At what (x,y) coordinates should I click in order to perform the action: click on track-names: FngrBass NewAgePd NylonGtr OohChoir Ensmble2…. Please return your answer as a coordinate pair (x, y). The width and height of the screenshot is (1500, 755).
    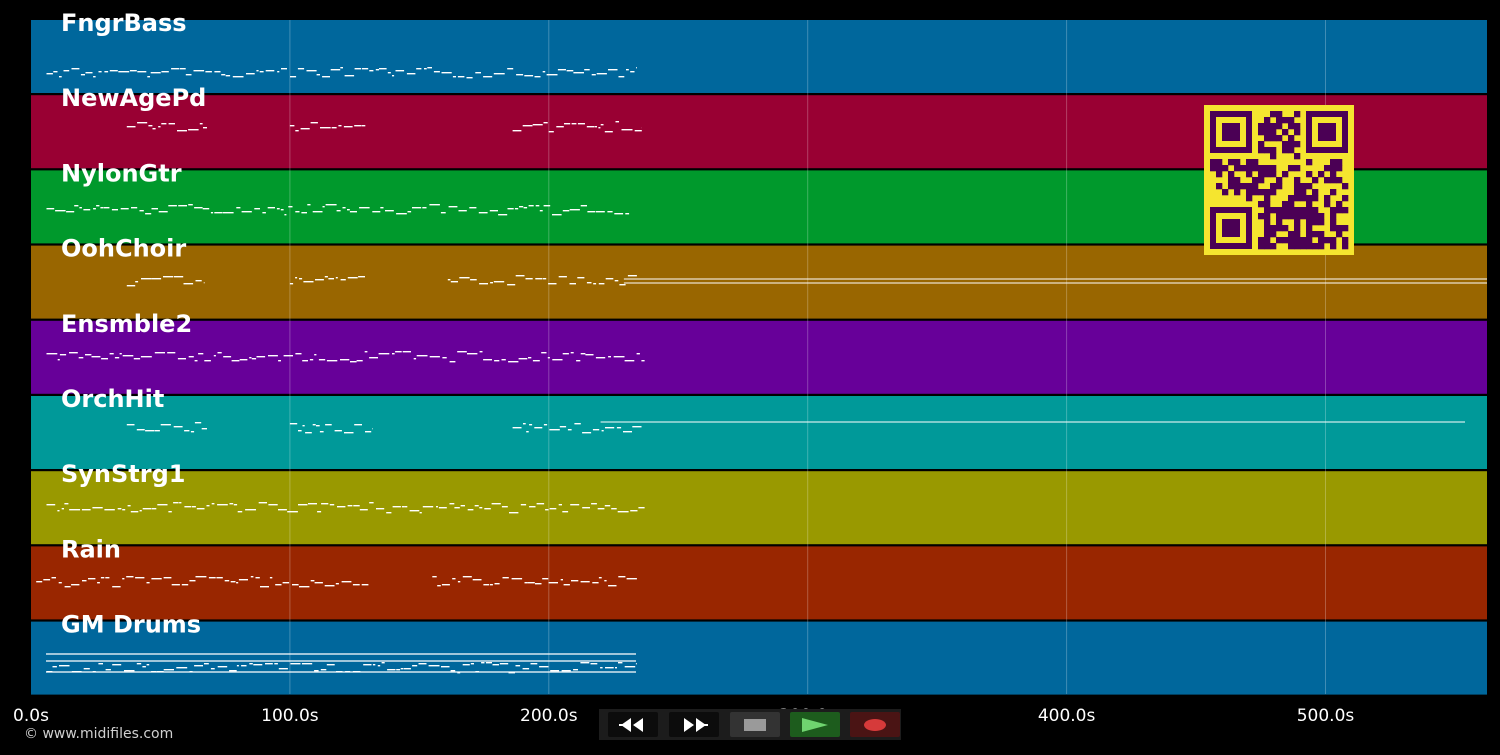
    Looking at the image, I should click on (133, 324).